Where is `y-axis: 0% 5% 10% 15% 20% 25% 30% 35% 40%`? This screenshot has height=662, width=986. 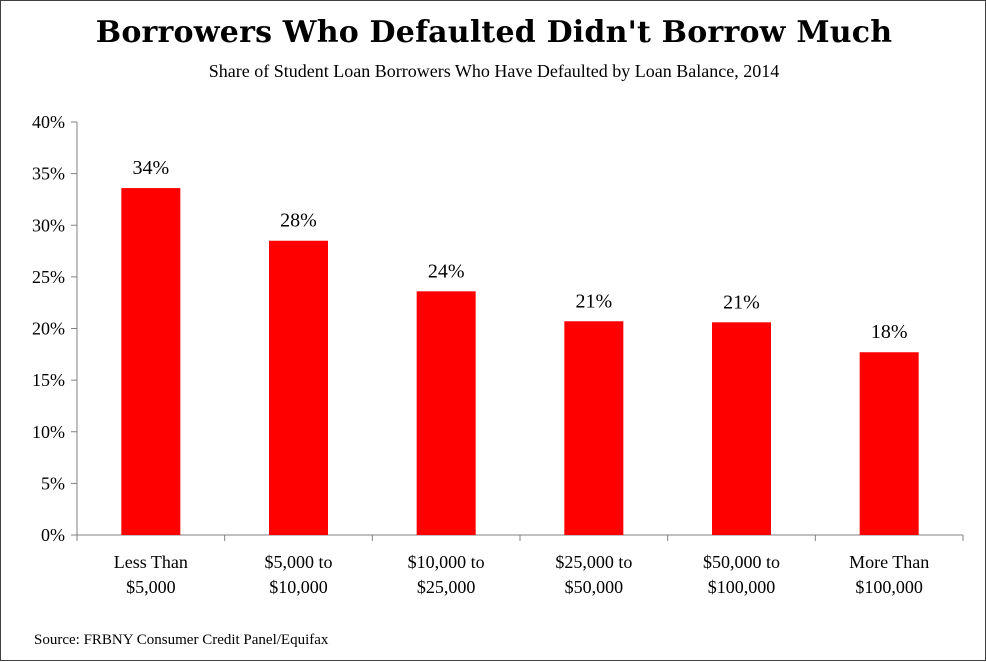
y-axis: 0% 5% 10% 15% 20% 25% 30% 35% 40% is located at coordinates (55, 328).